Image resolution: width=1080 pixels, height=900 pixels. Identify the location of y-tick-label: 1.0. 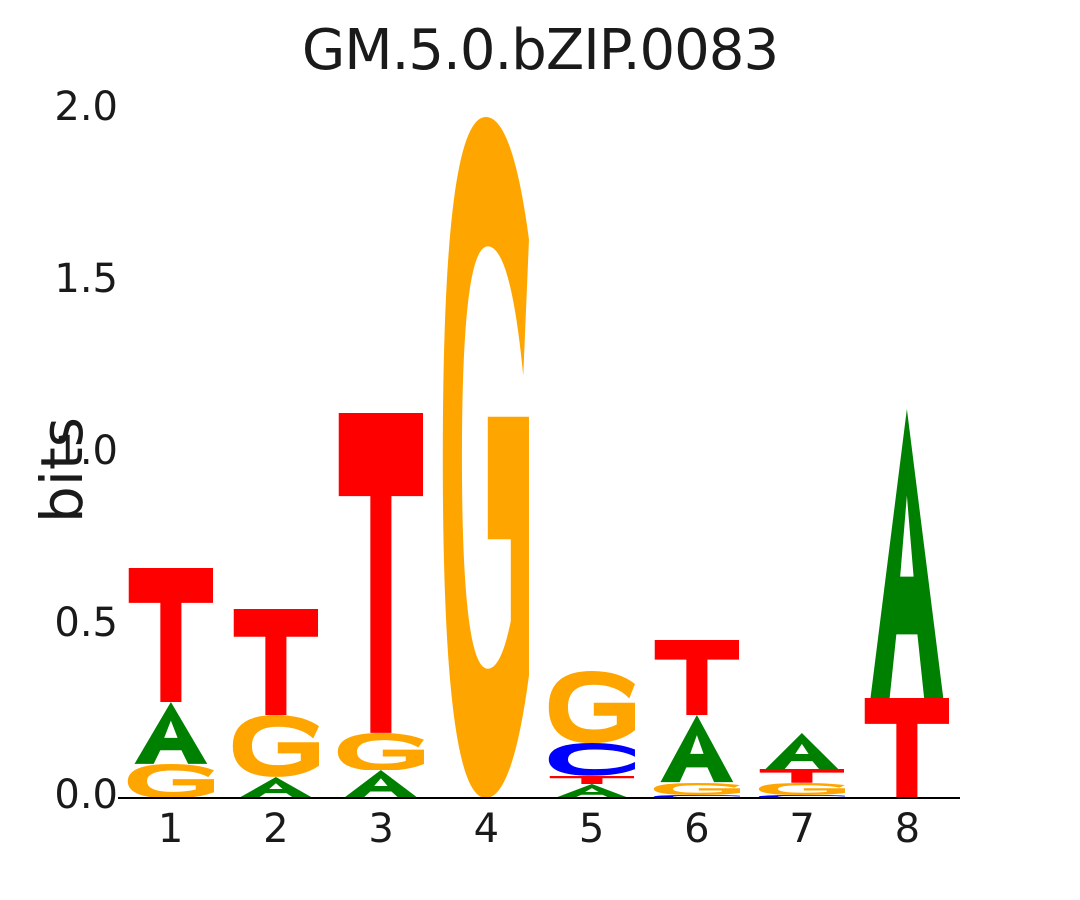
(86, 451).